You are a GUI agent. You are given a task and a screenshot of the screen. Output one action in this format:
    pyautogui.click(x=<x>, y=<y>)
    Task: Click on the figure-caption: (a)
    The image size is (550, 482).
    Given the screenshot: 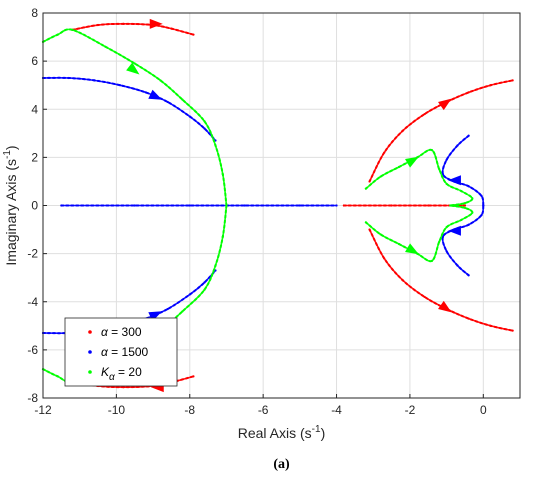 What is the action you would take?
    pyautogui.click(x=281, y=464)
    